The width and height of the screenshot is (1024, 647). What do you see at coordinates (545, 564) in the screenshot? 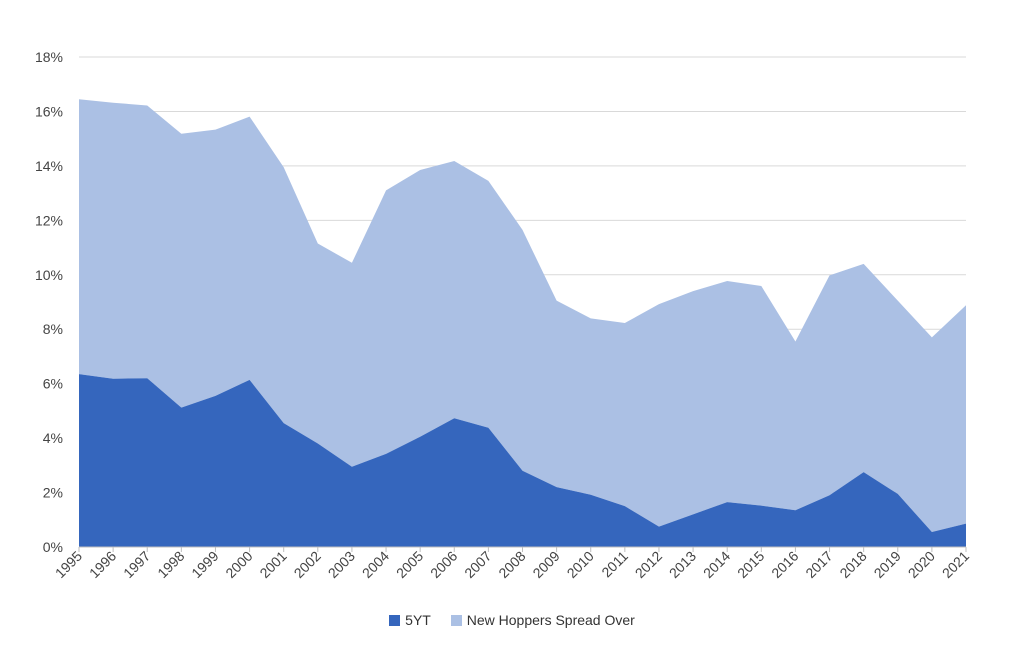
I see `x-tick-label: 2009` at bounding box center [545, 564].